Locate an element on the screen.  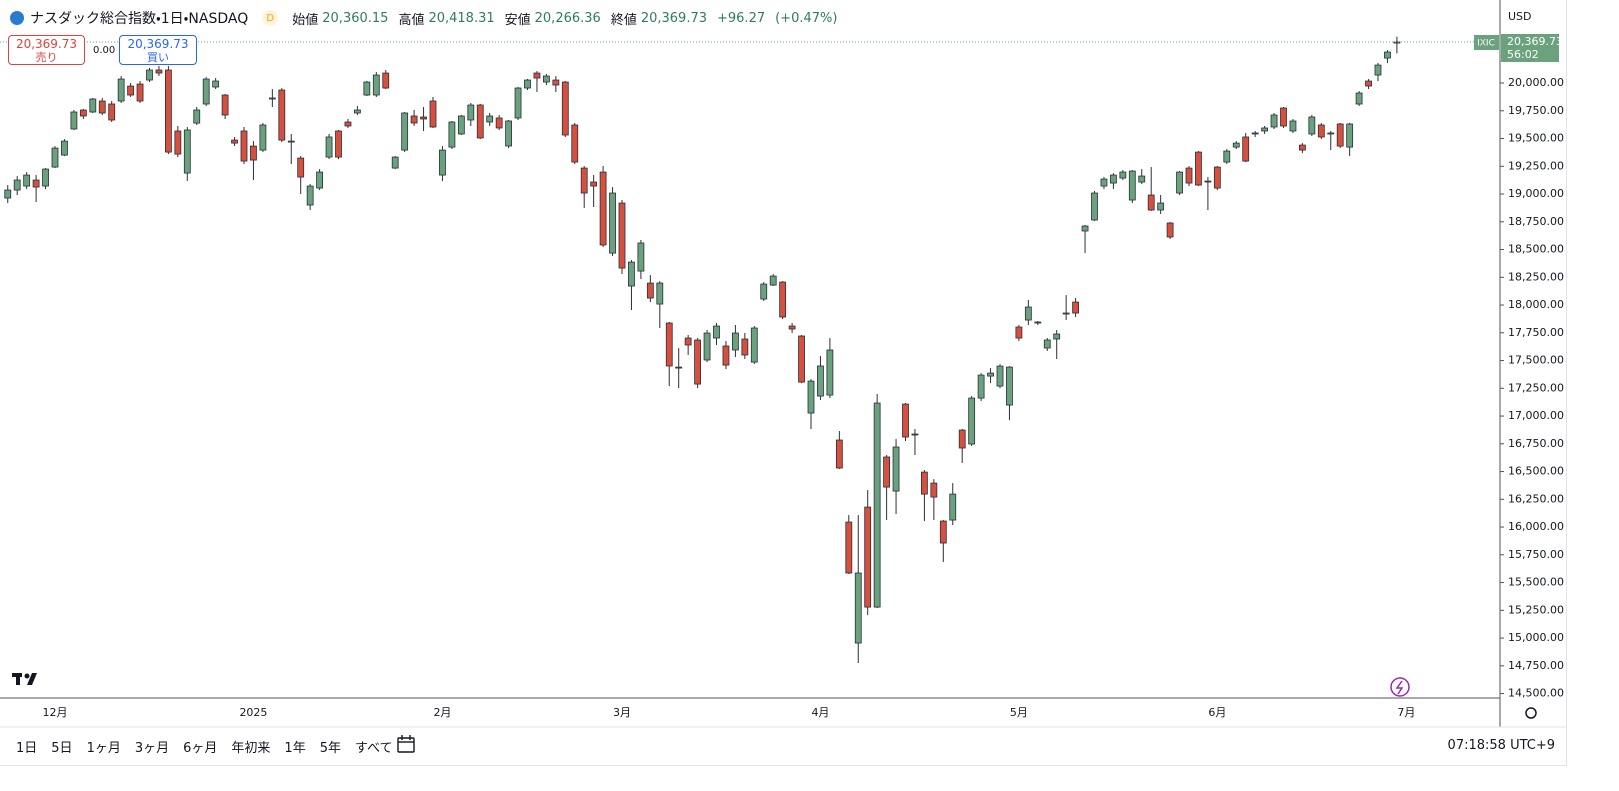
range-button: 3ヶ月 is located at coordinates (152, 748).